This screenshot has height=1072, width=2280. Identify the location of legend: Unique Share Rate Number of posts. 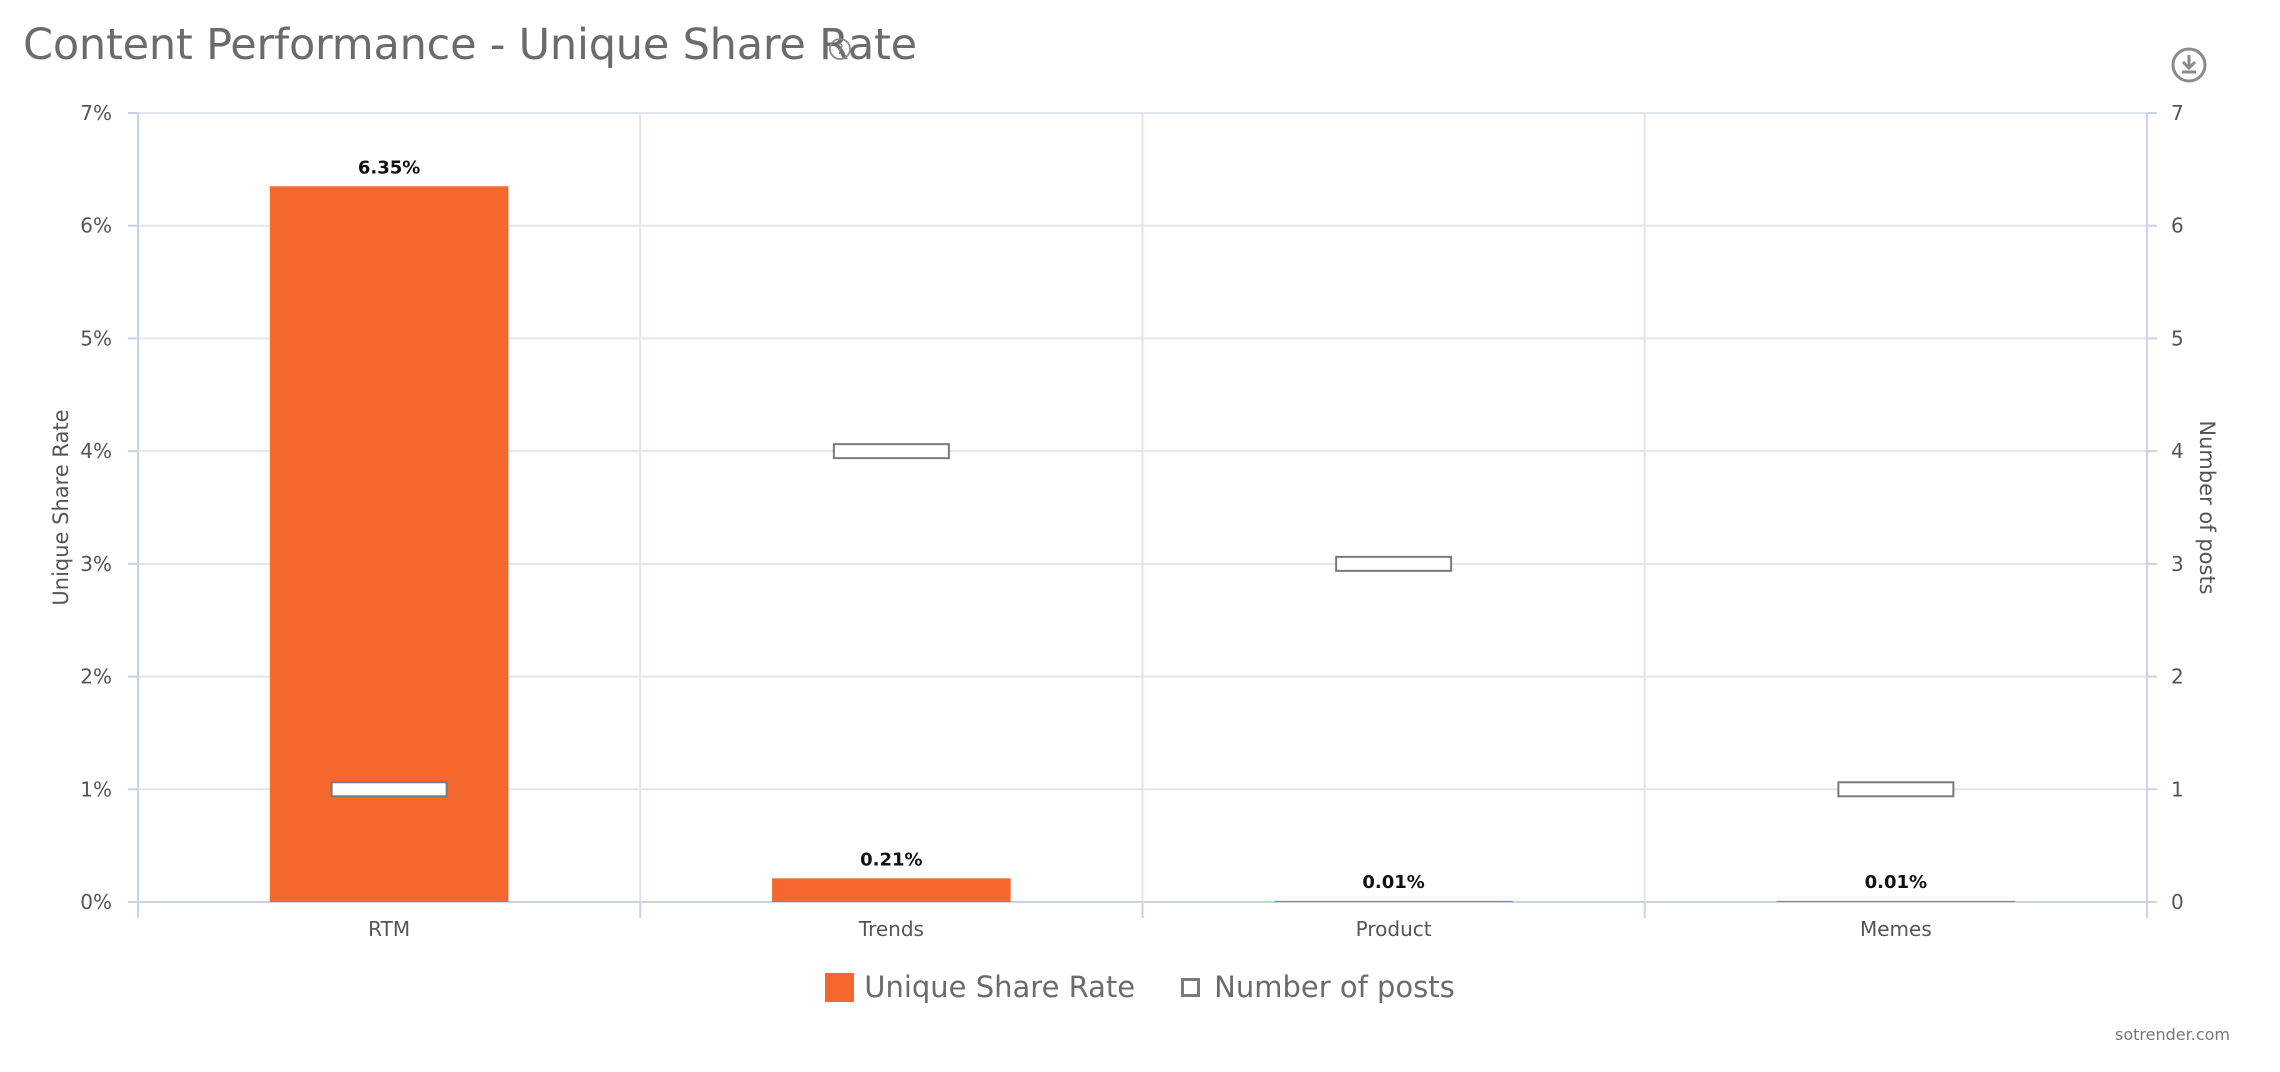
(1140, 987).